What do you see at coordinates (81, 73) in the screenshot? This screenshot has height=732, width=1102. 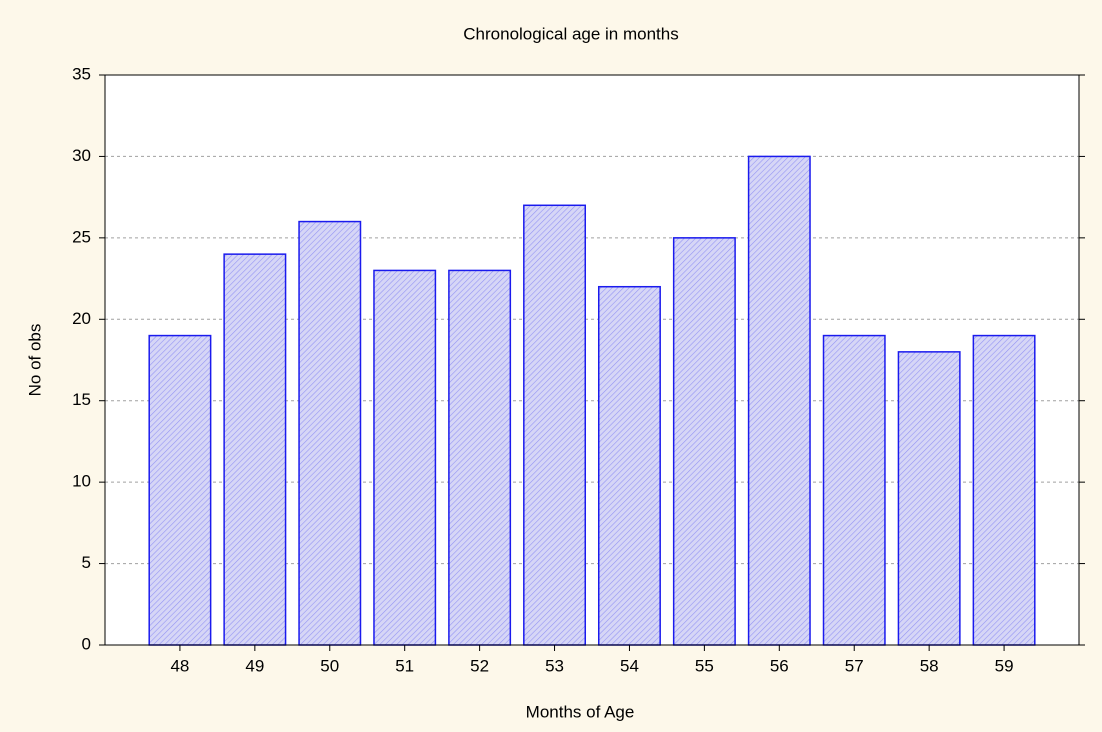 I see `y-tick-label: 35` at bounding box center [81, 73].